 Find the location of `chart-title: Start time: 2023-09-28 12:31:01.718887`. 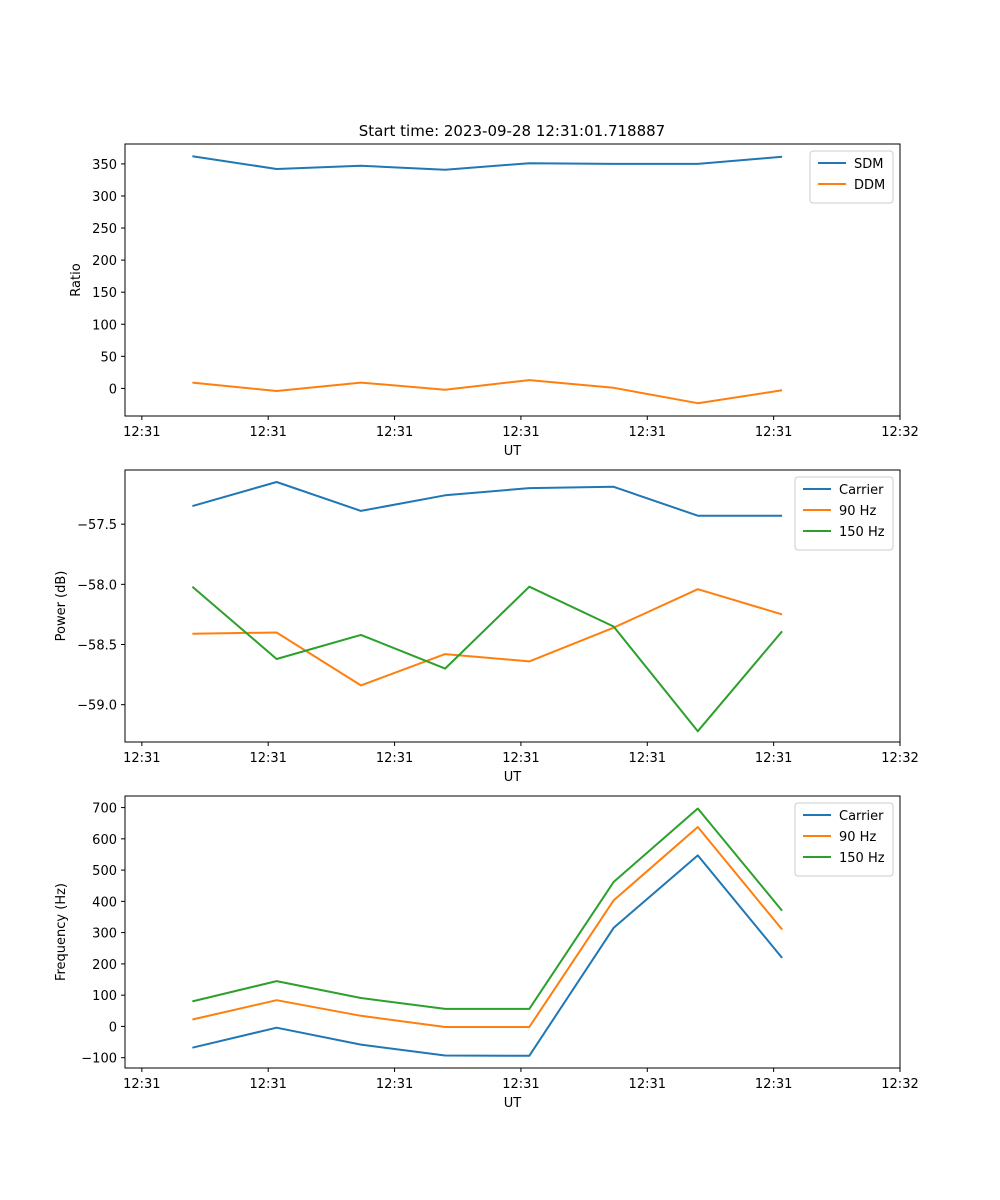

chart-title: Start time: 2023-09-28 12:31:01.718887 is located at coordinates (512, 131).